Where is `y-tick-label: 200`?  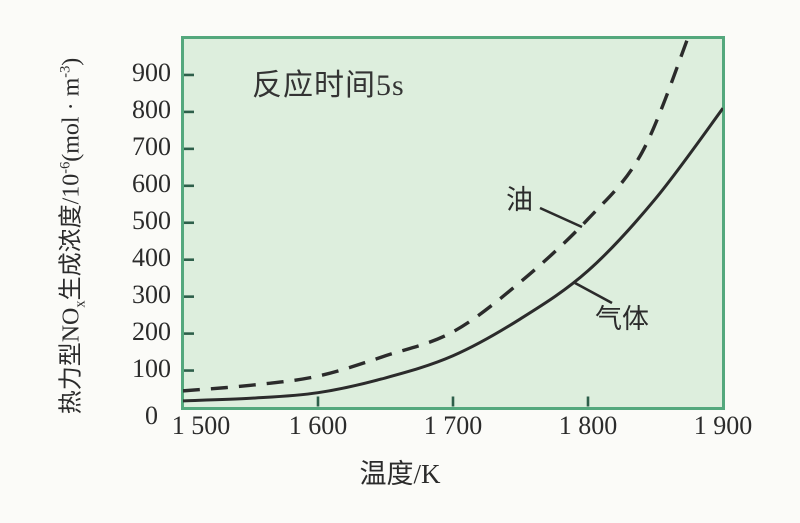 y-tick-label: 200 is located at coordinates (151, 331).